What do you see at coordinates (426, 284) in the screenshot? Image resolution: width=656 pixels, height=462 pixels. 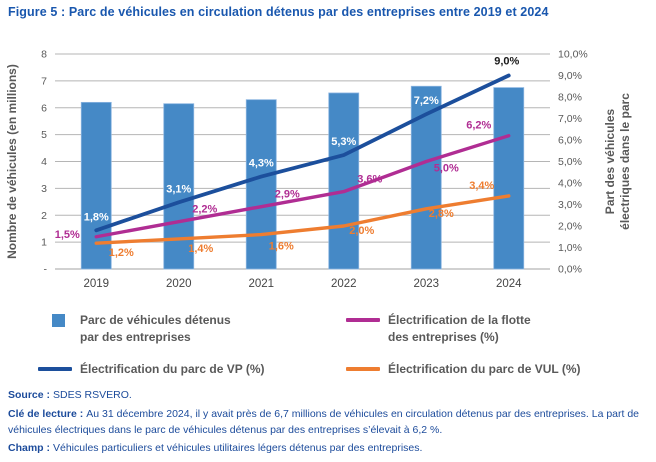 I see `x-axis-label: 2023` at bounding box center [426, 284].